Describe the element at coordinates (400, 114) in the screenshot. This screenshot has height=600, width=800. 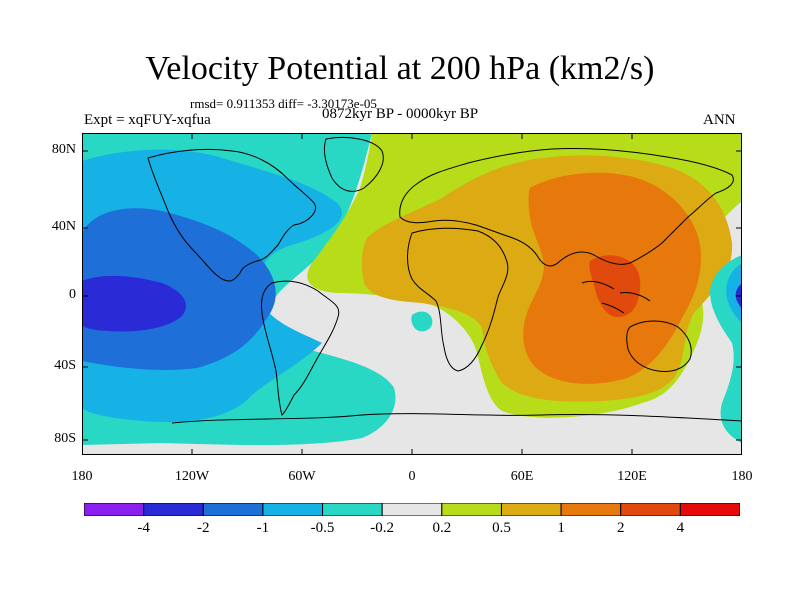
I see `period-label: 0872kyr BP - 0000kyr BP` at that location.